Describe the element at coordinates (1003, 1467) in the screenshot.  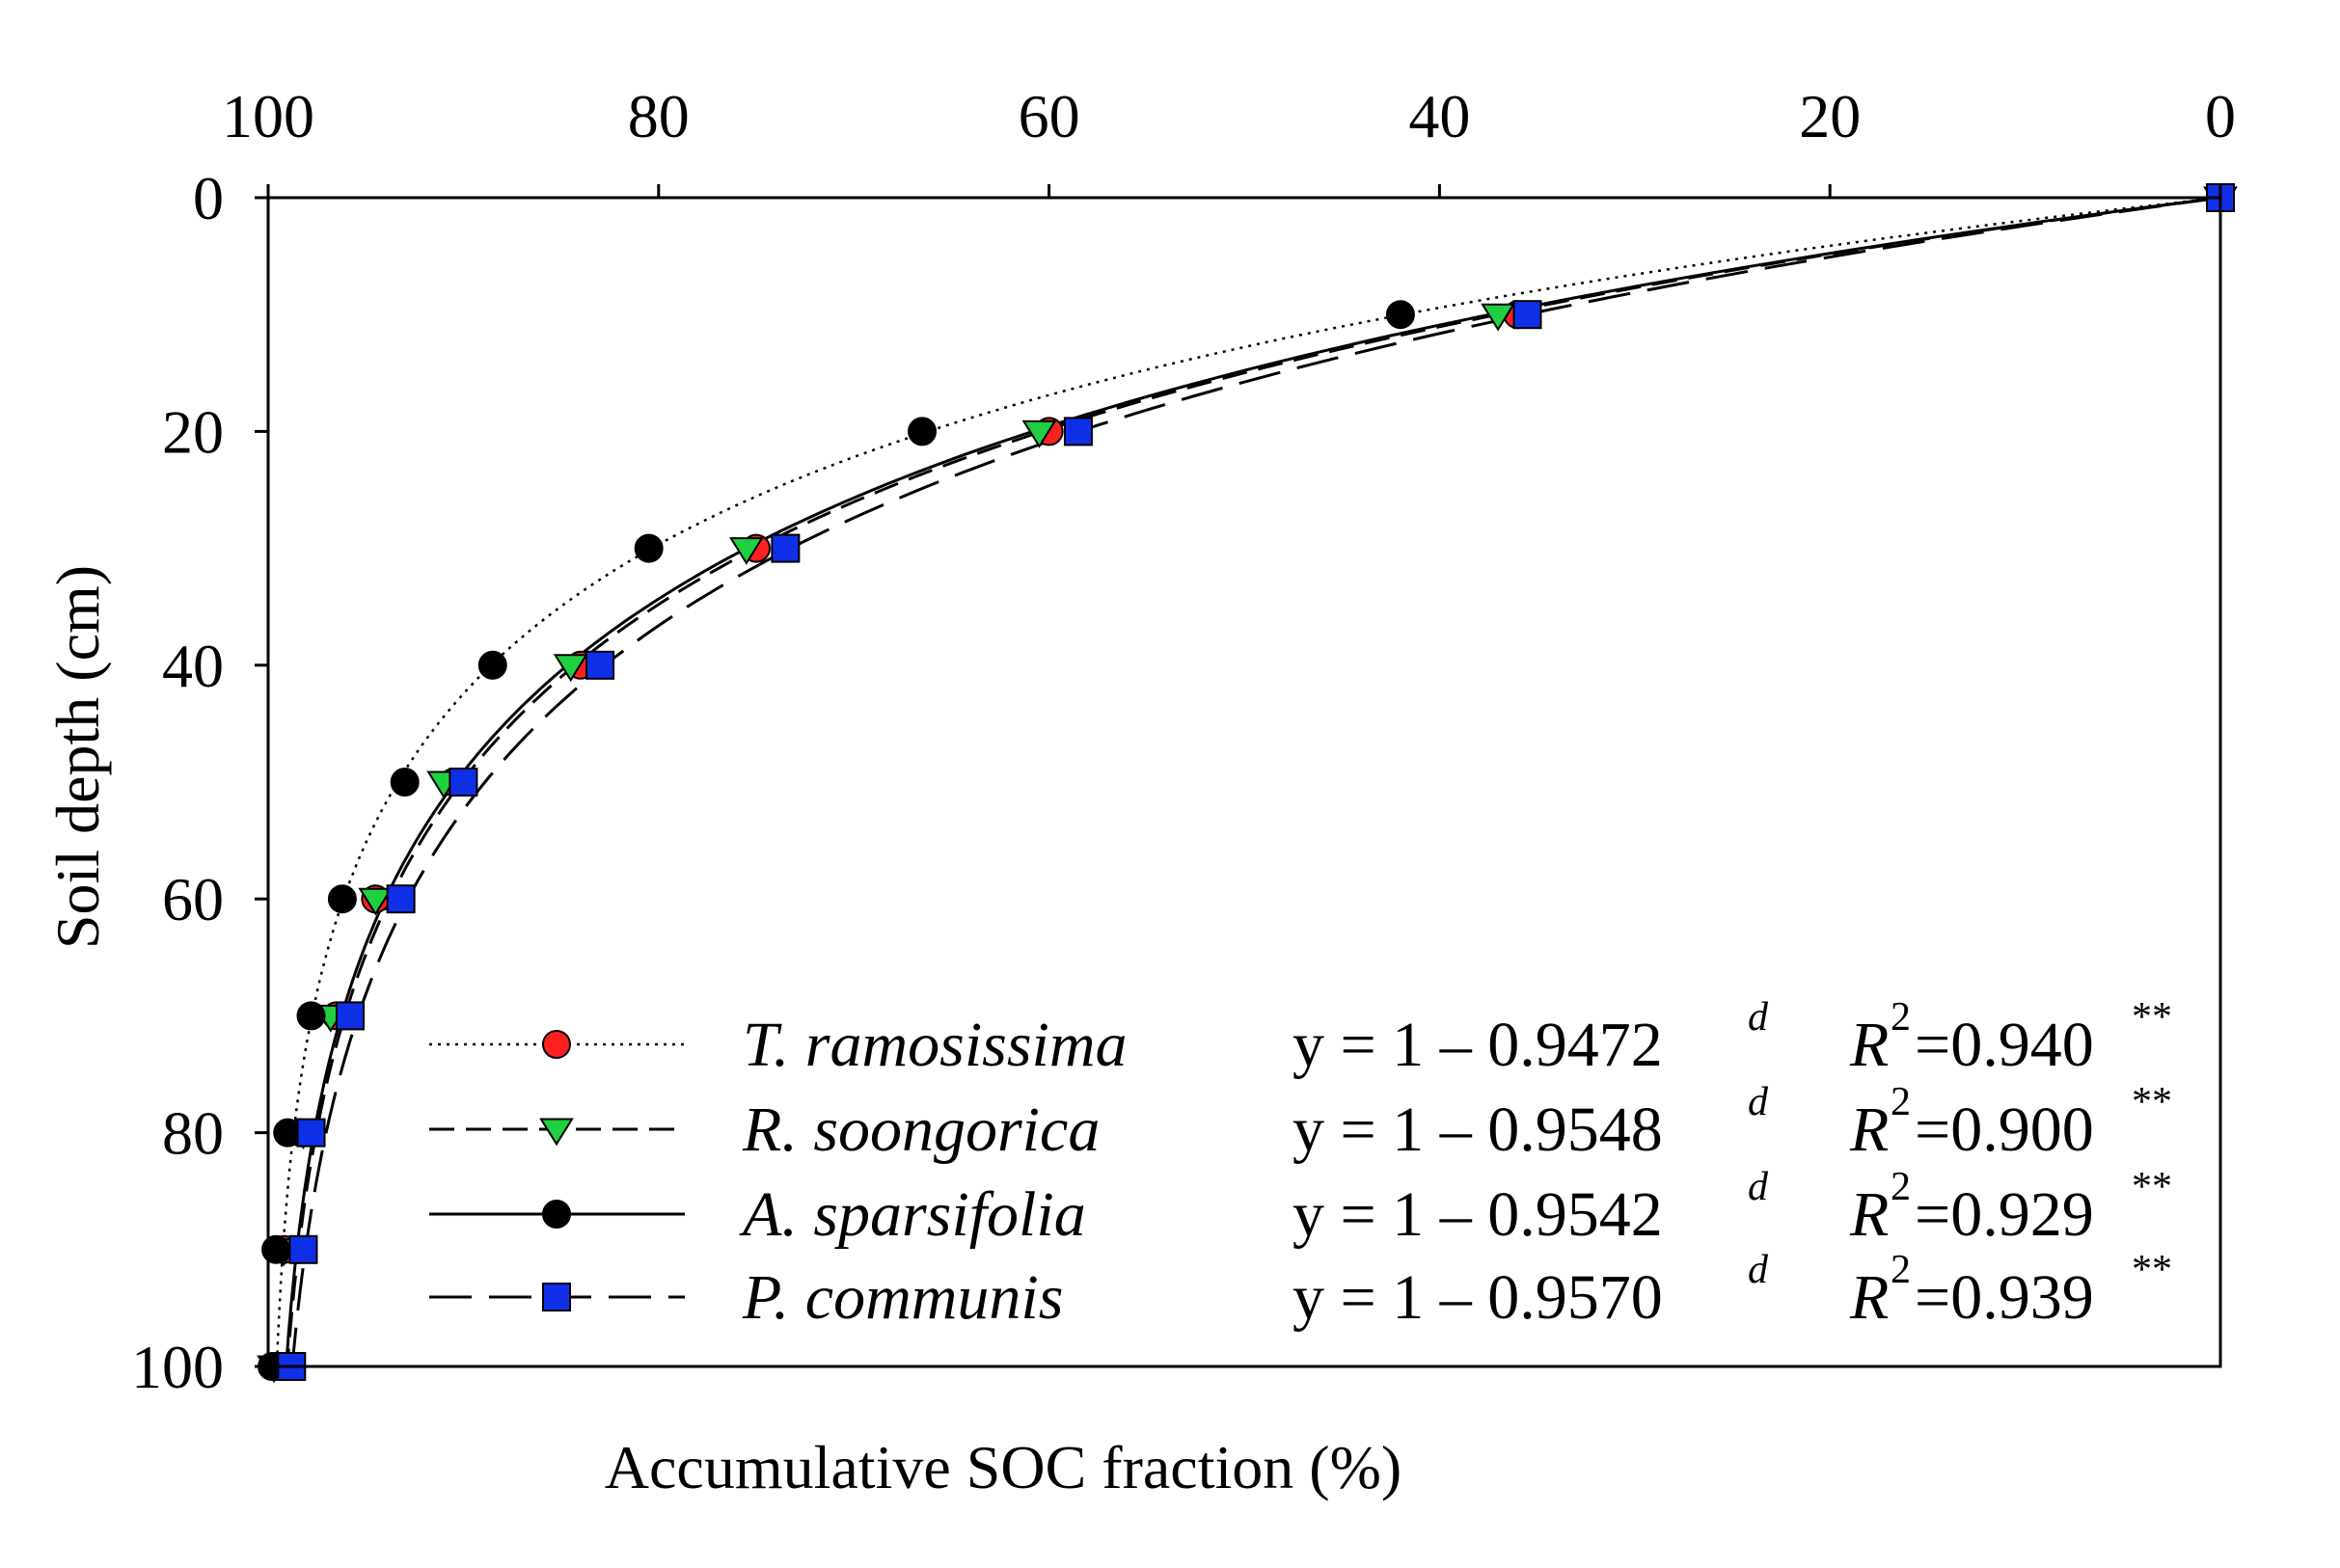
I see `x-axis-title: Accumulative SOC fraction (%)` at that location.